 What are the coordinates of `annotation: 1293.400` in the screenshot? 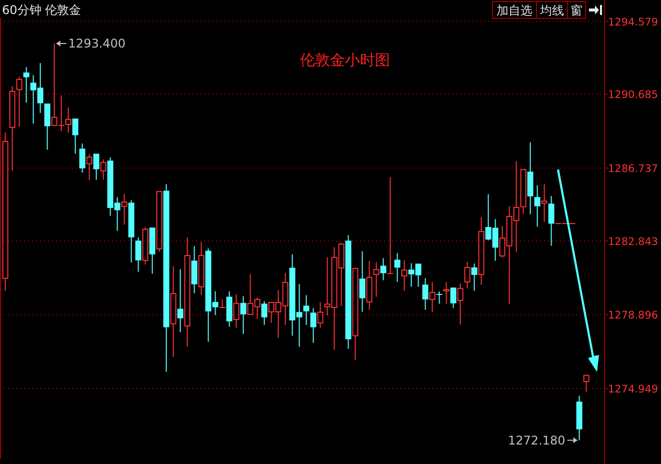 It's located at (97, 43).